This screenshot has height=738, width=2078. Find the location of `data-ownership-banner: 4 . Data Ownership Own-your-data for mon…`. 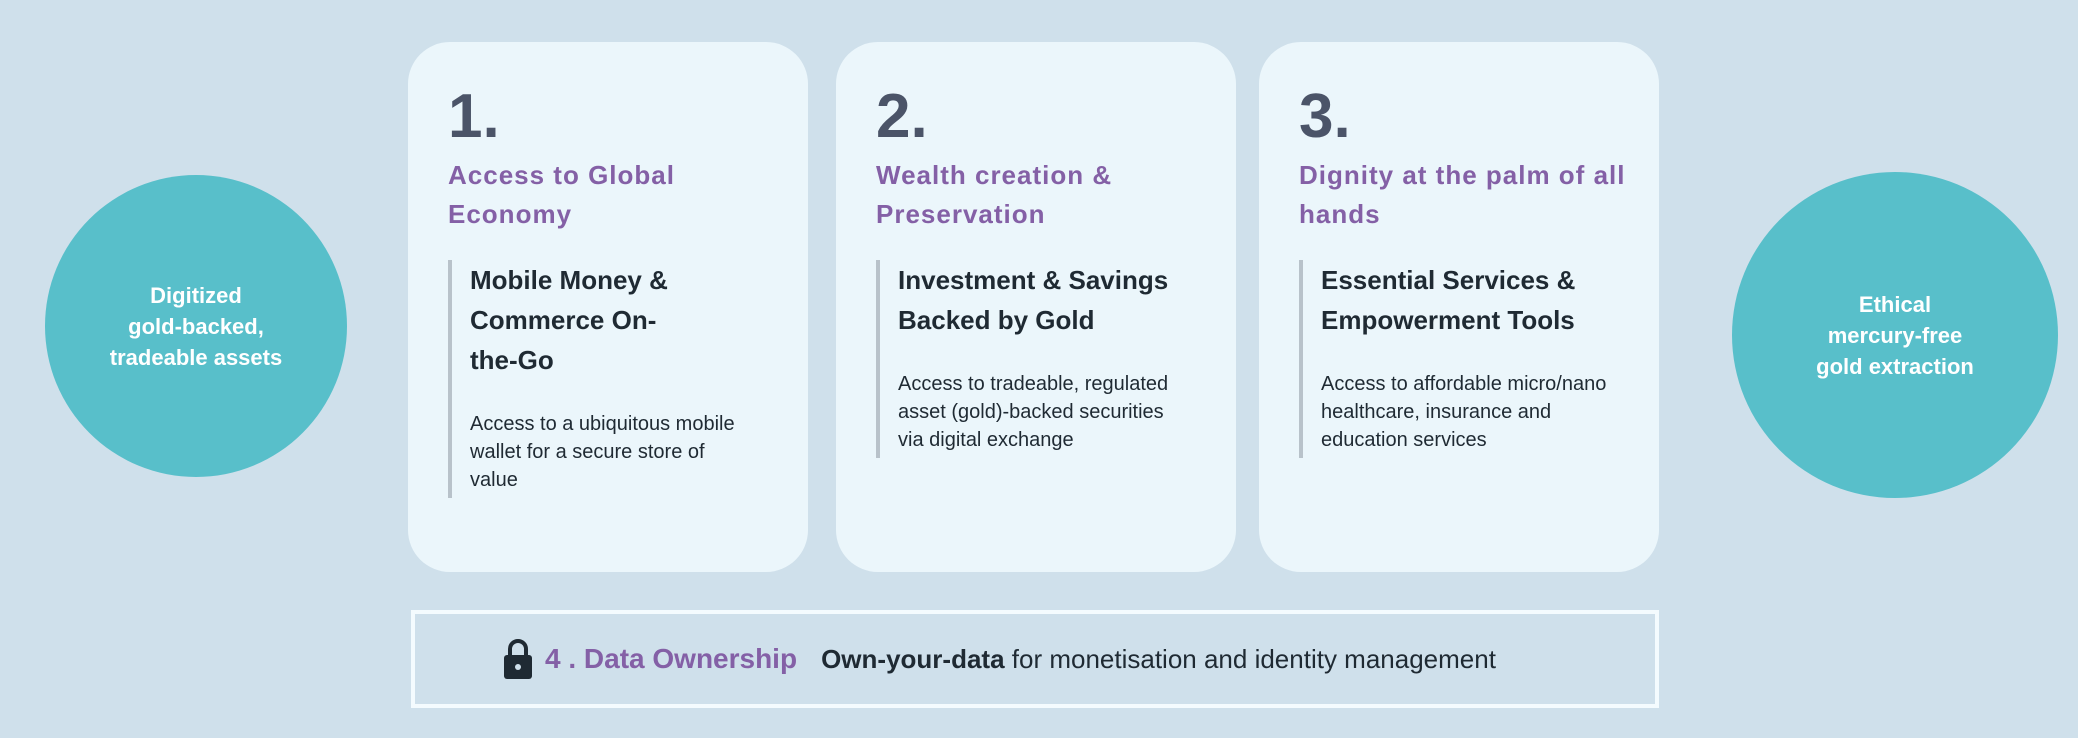

data-ownership-banner: 4 . Data Ownership Own-your-data for mon… is located at coordinates (1035, 659).